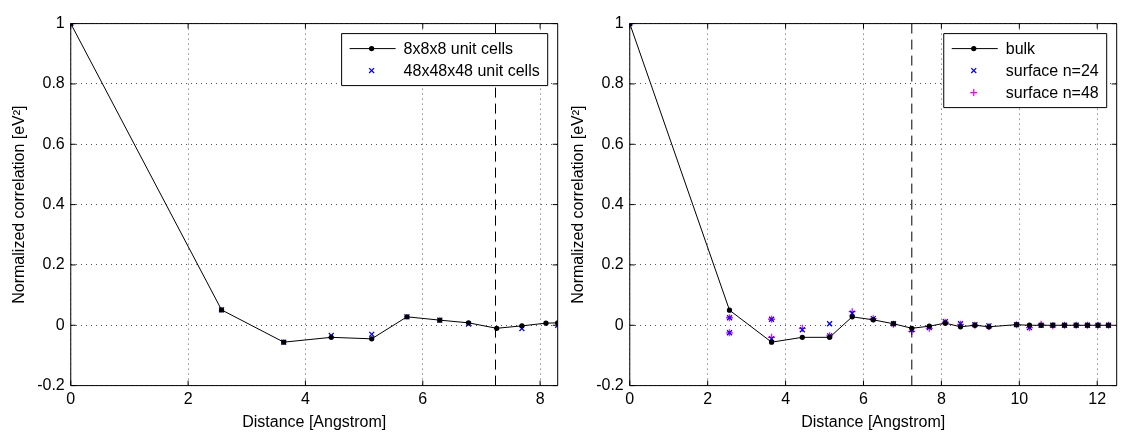  Describe the element at coordinates (1097, 398) in the screenshot. I see `x-tick-label: 12` at that location.